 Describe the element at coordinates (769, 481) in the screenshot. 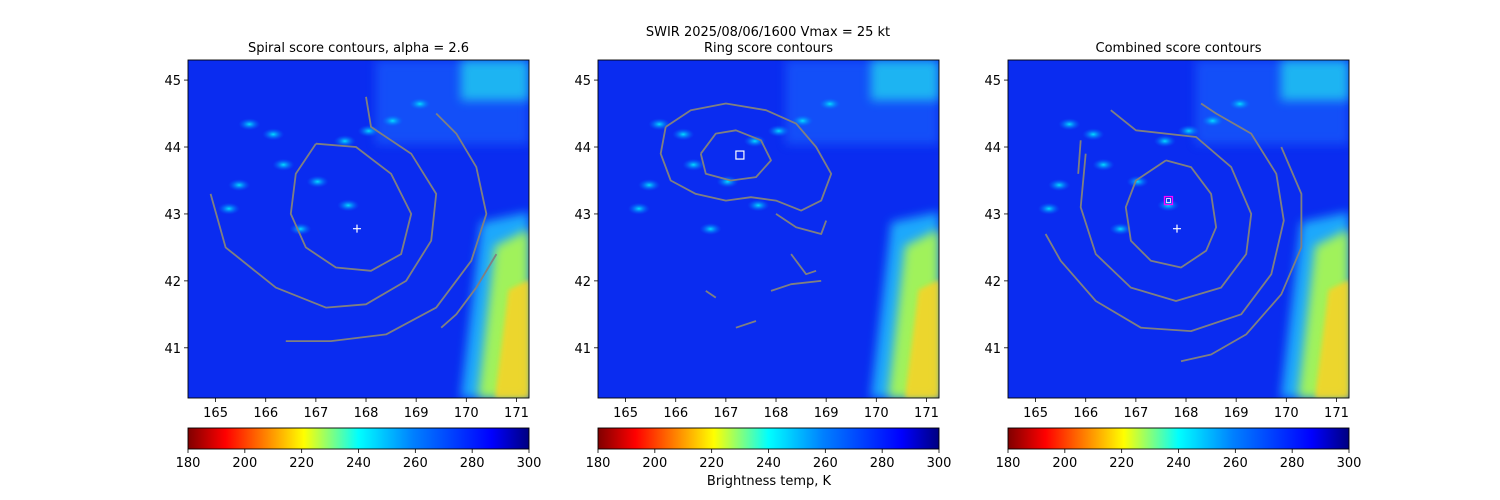

I see `colorbar-label: Brightness temp, K` at that location.